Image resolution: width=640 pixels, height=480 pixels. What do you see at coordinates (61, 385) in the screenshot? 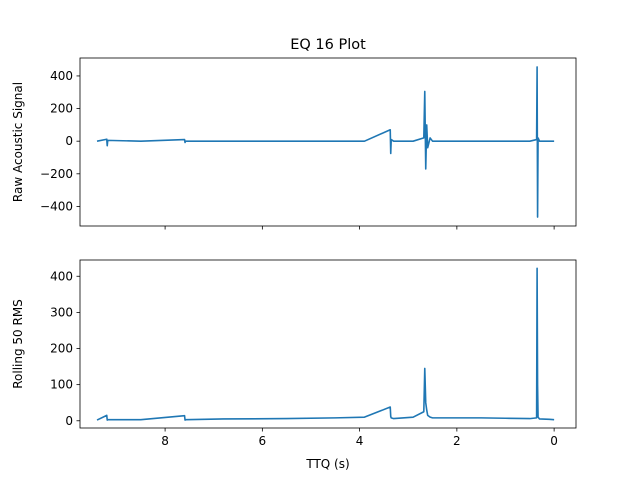
I see `y-tick-label: 100` at bounding box center [61, 385].